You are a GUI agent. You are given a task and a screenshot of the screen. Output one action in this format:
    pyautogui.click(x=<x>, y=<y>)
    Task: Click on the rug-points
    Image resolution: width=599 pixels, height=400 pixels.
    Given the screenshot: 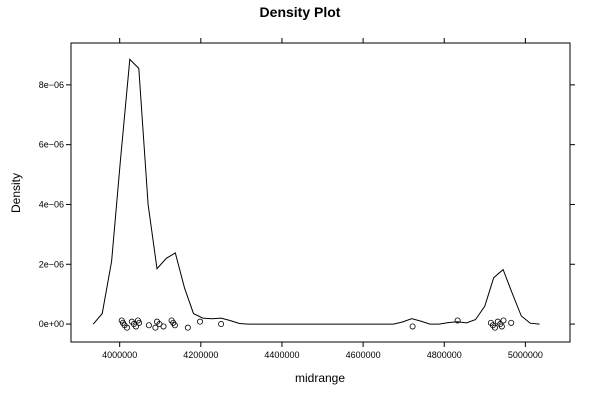 What is the action you would take?
    pyautogui.click(x=316, y=324)
    